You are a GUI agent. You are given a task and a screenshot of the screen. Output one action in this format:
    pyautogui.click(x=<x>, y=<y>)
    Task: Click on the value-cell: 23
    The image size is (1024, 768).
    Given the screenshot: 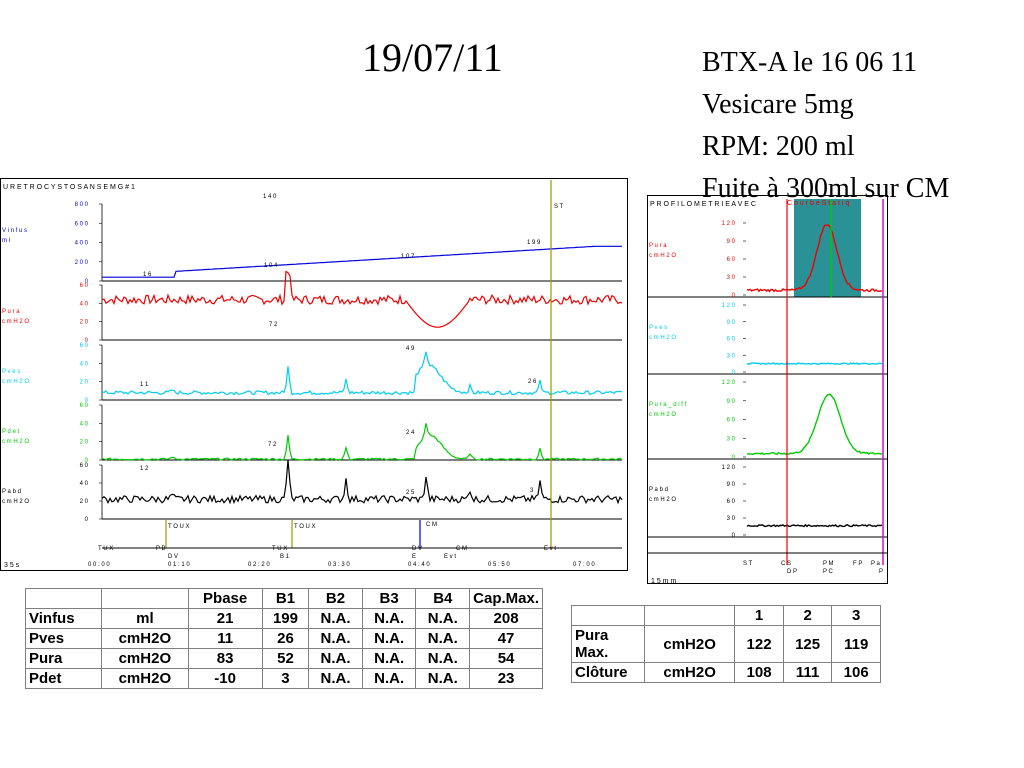 What is the action you would take?
    pyautogui.click(x=506, y=678)
    